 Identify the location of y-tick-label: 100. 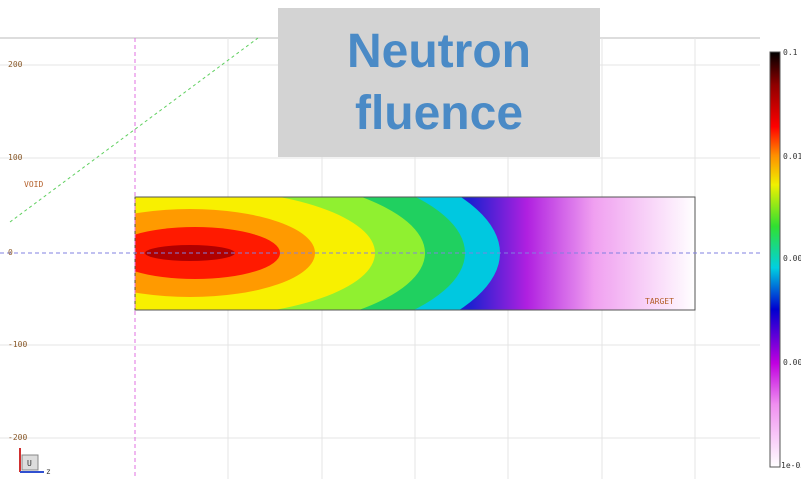
(15, 157).